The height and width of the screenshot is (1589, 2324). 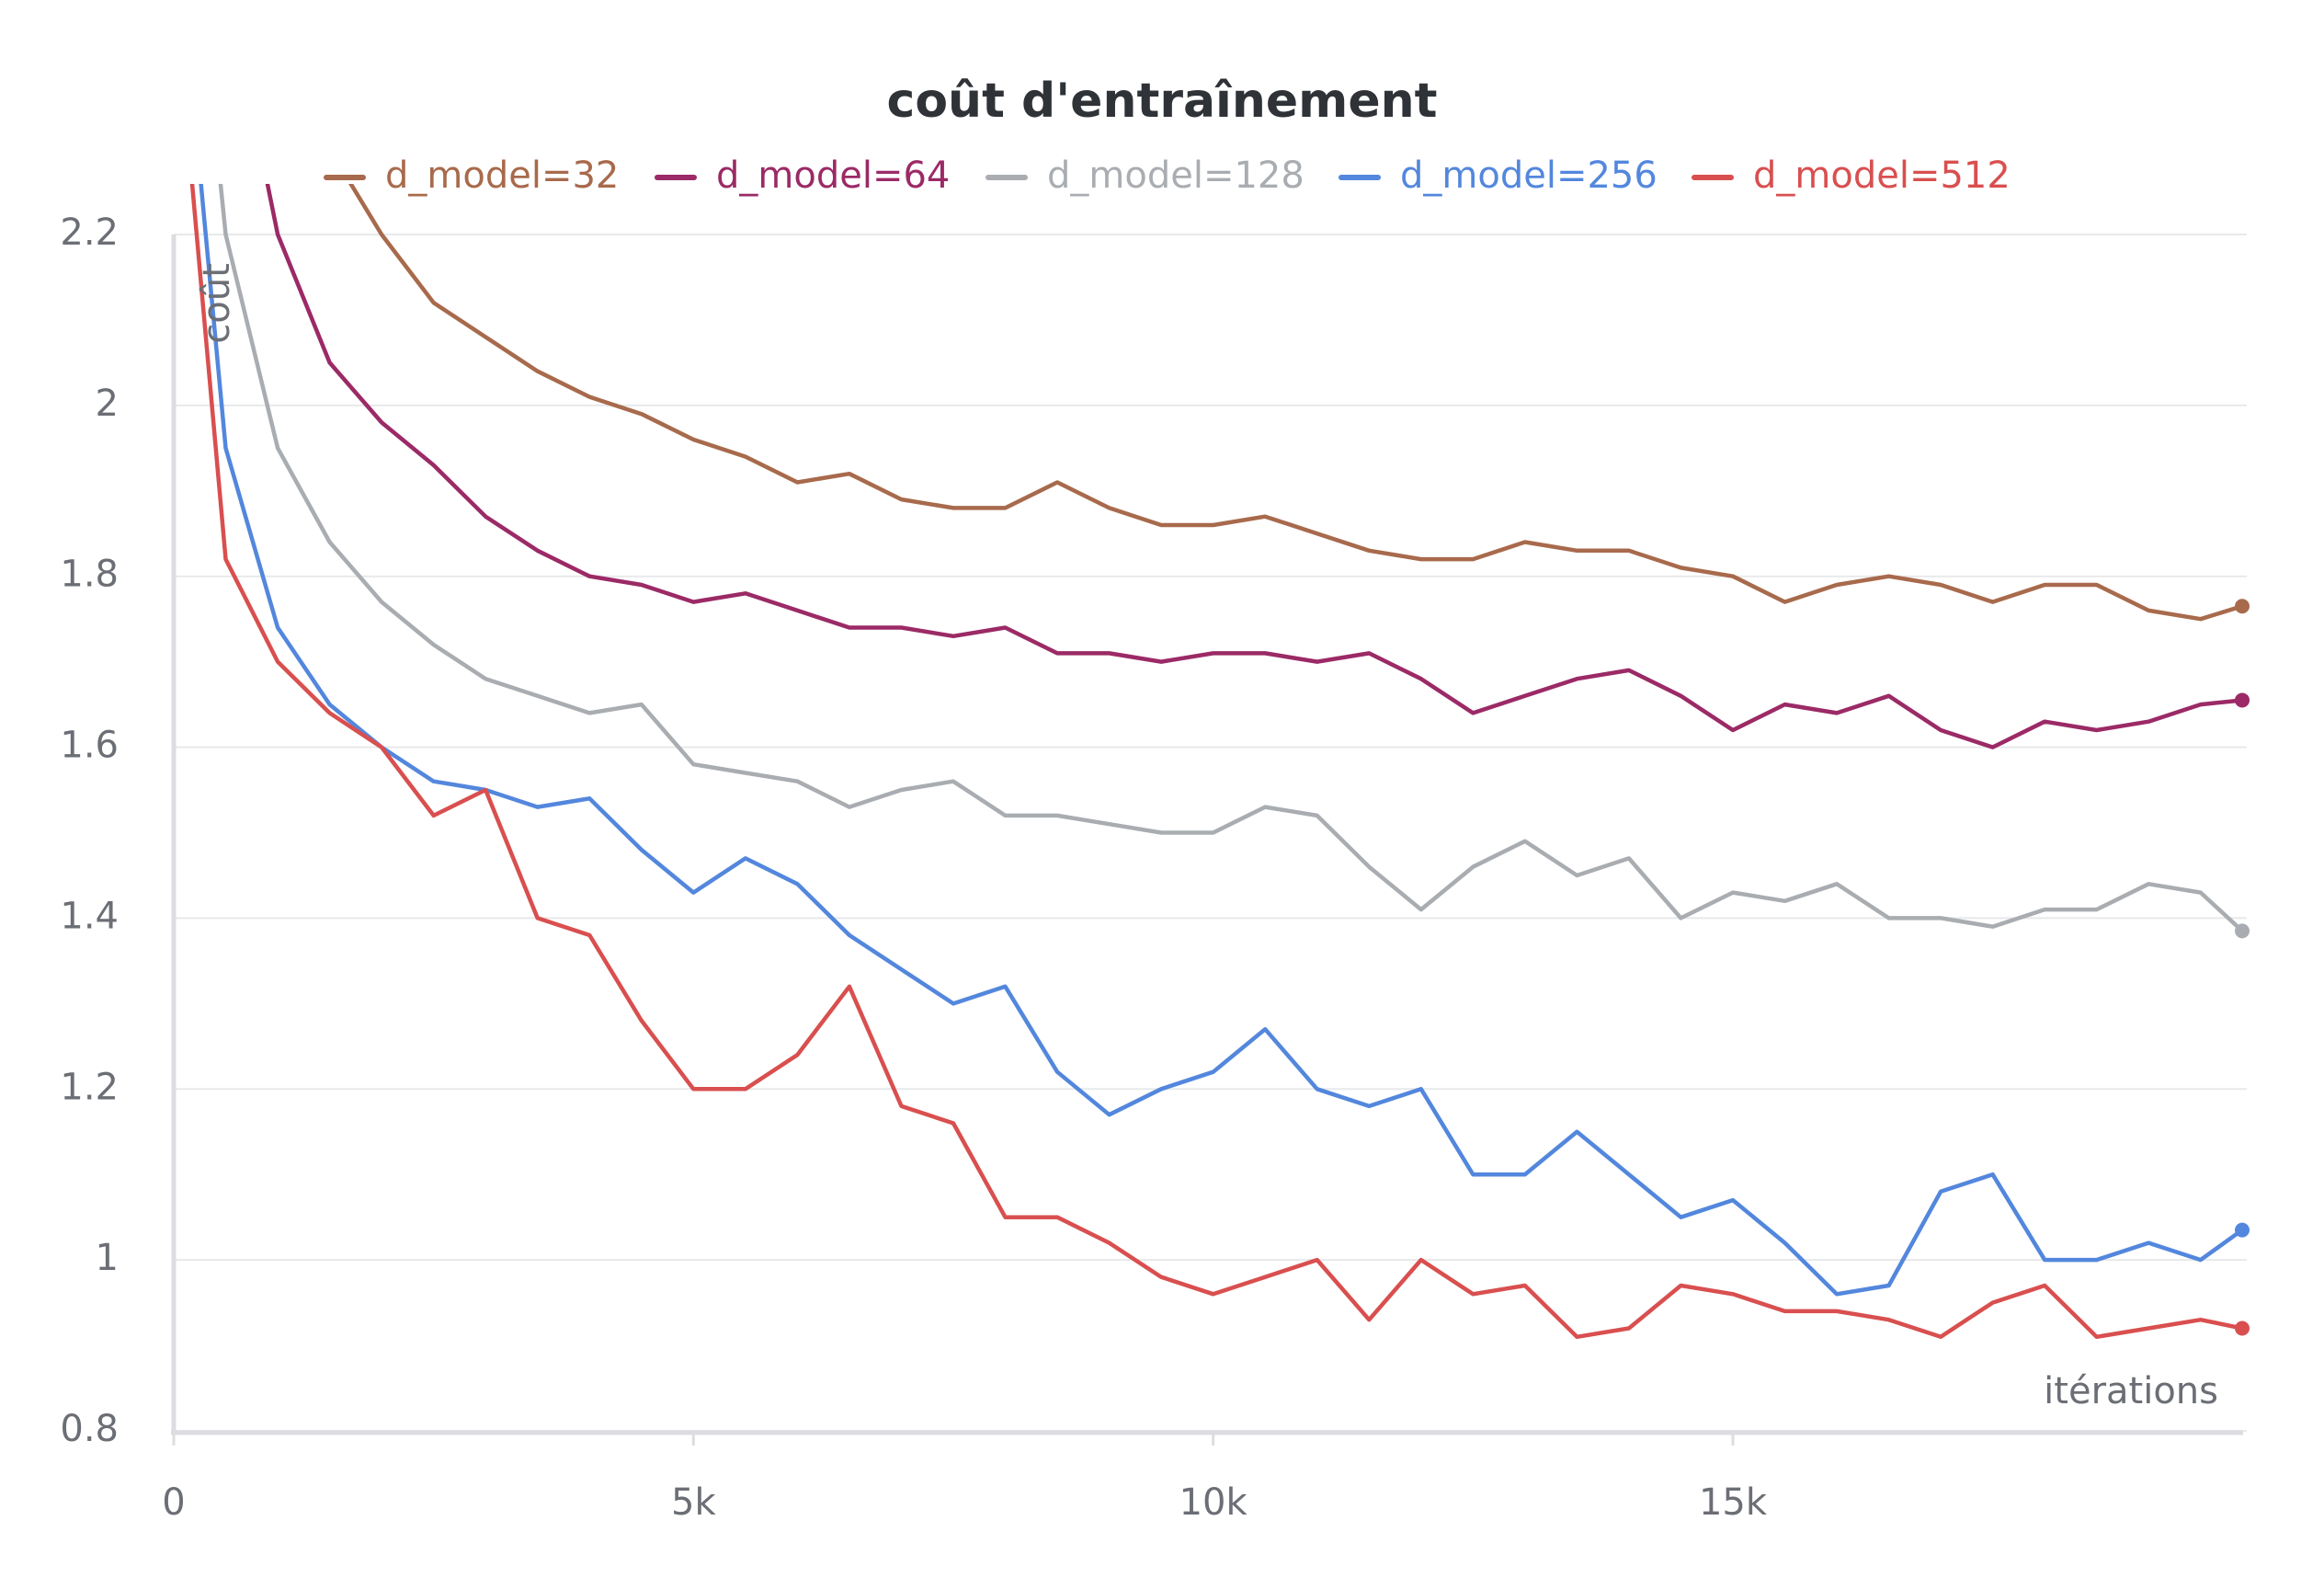 What do you see at coordinates (108, 404) in the screenshot?
I see `y-tick-label: 2` at bounding box center [108, 404].